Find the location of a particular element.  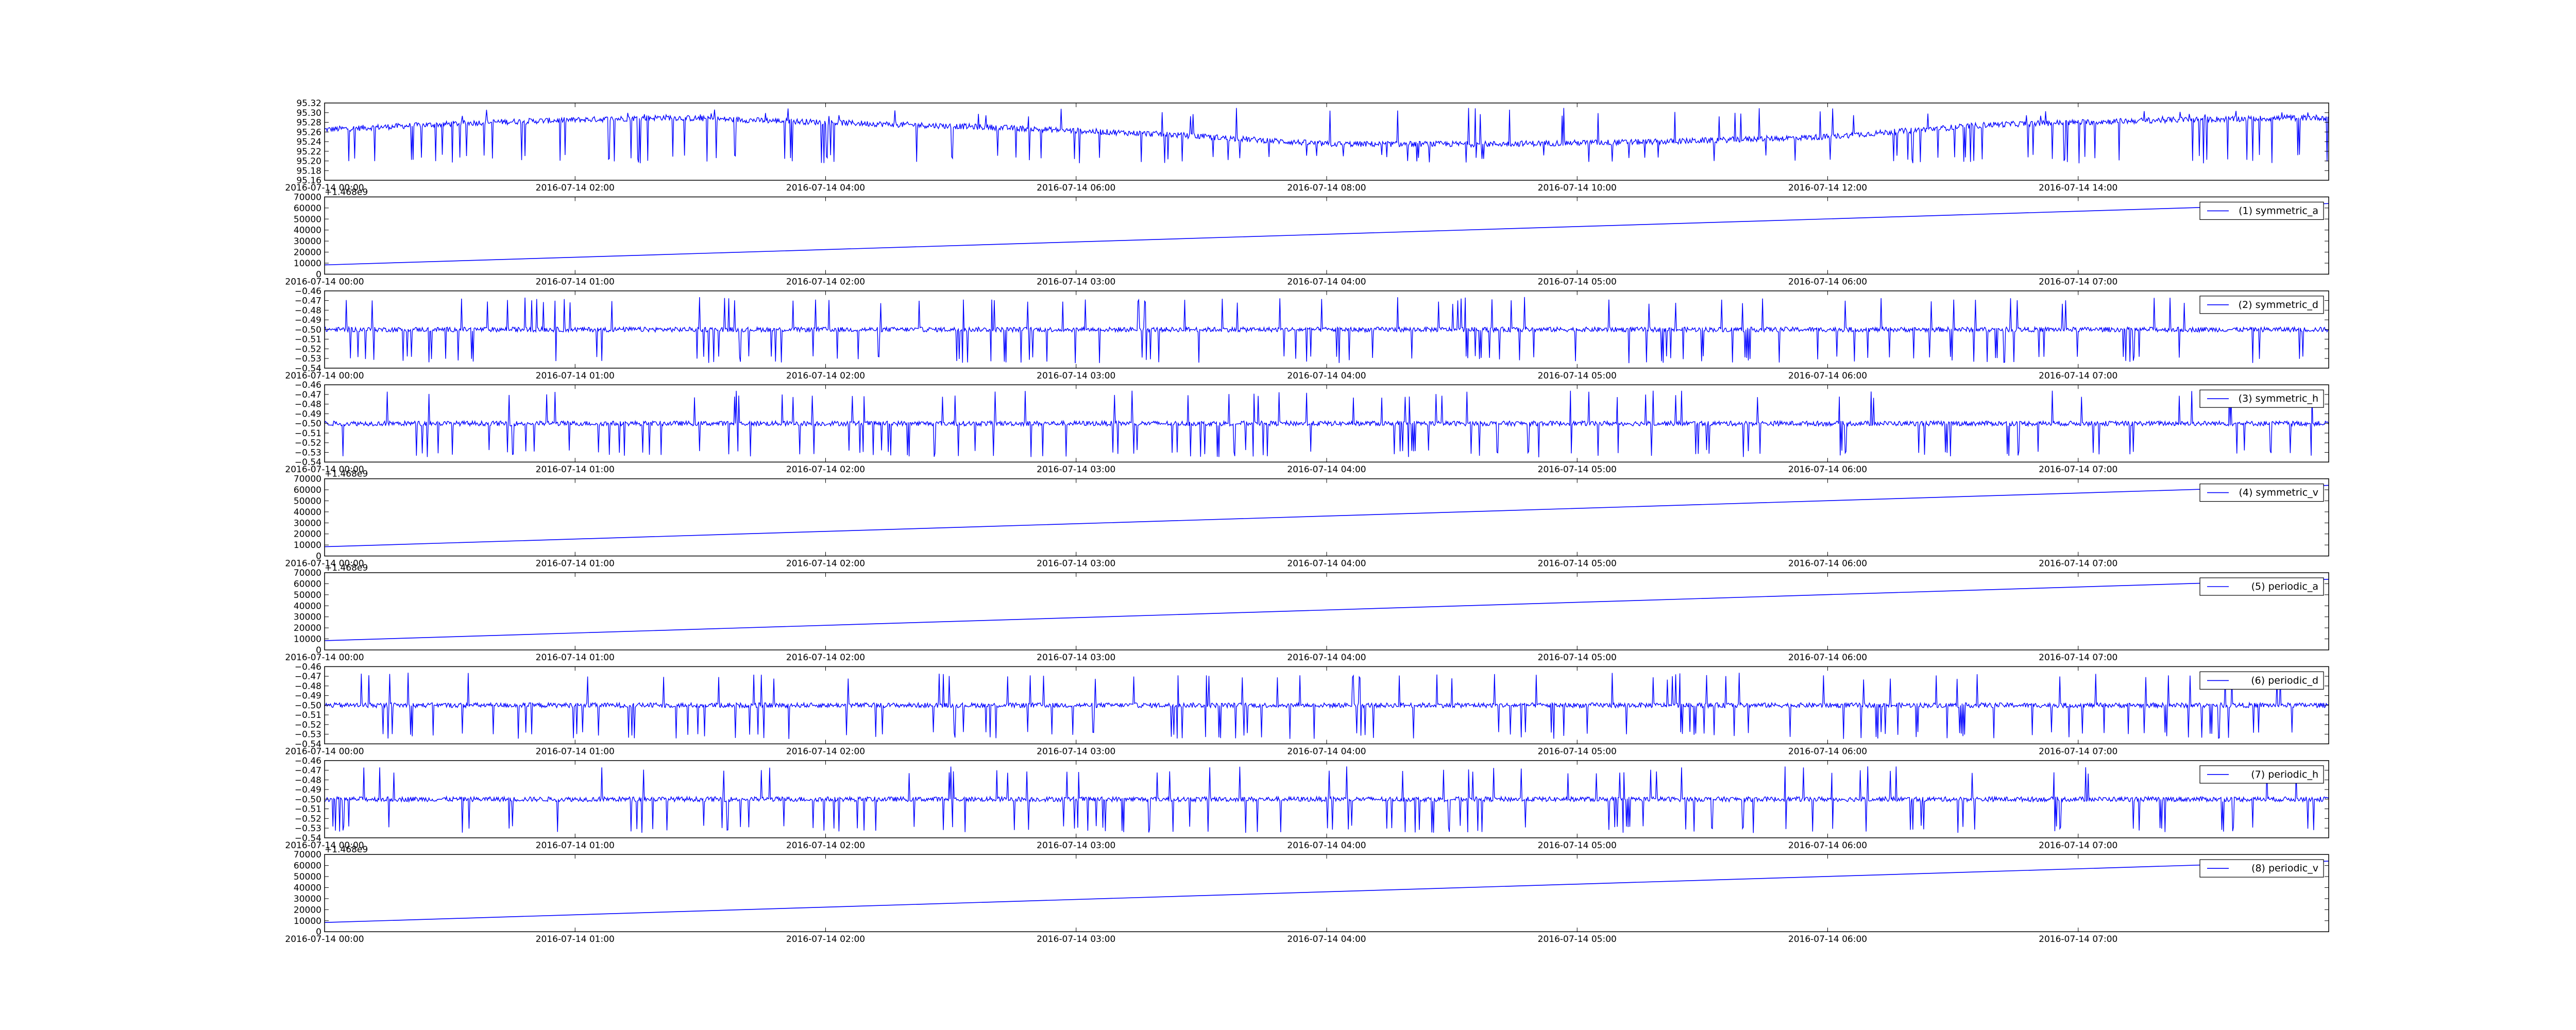

legend: (8) periodic_v is located at coordinates (2261, 868).